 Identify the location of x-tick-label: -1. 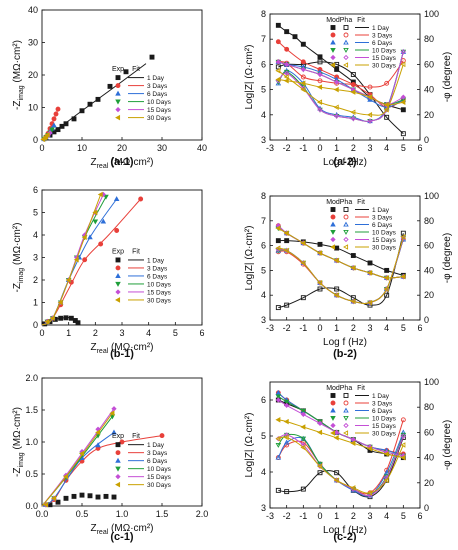
(303, 148).